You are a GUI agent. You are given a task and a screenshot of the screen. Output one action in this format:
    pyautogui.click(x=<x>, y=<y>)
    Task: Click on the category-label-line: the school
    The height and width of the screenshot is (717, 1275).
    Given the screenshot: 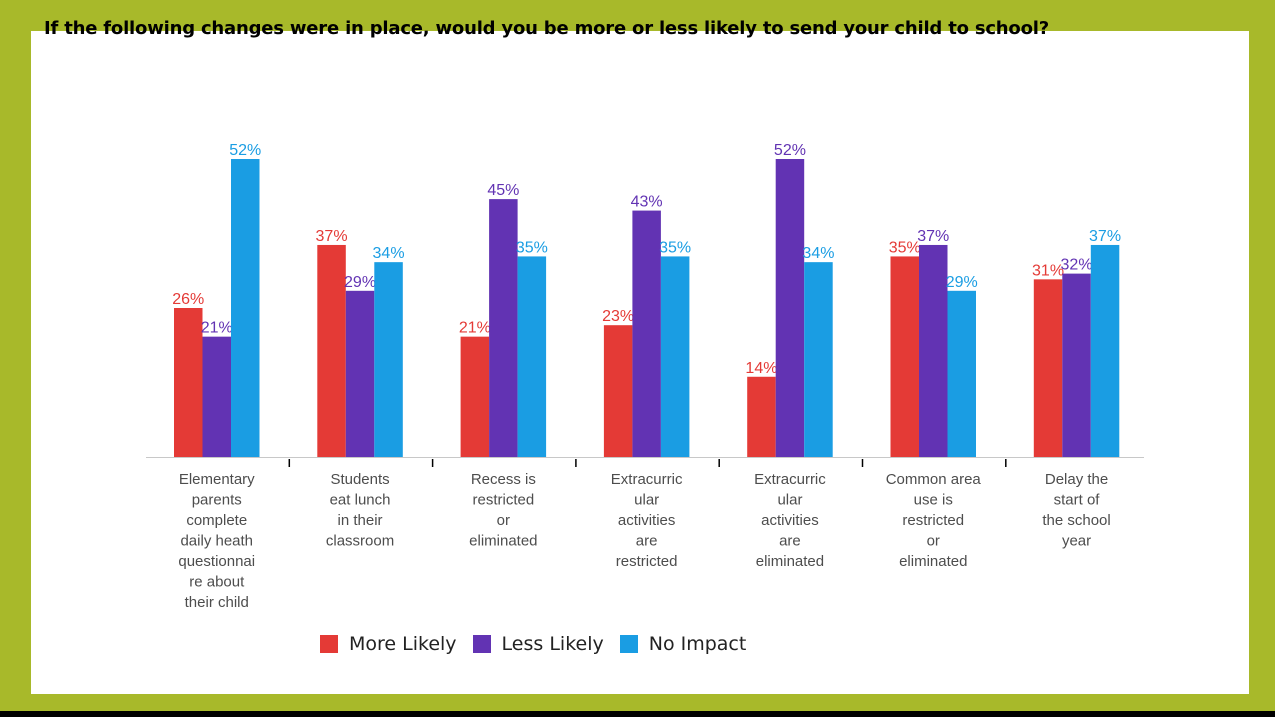 What is the action you would take?
    pyautogui.click(x=1076, y=520)
    